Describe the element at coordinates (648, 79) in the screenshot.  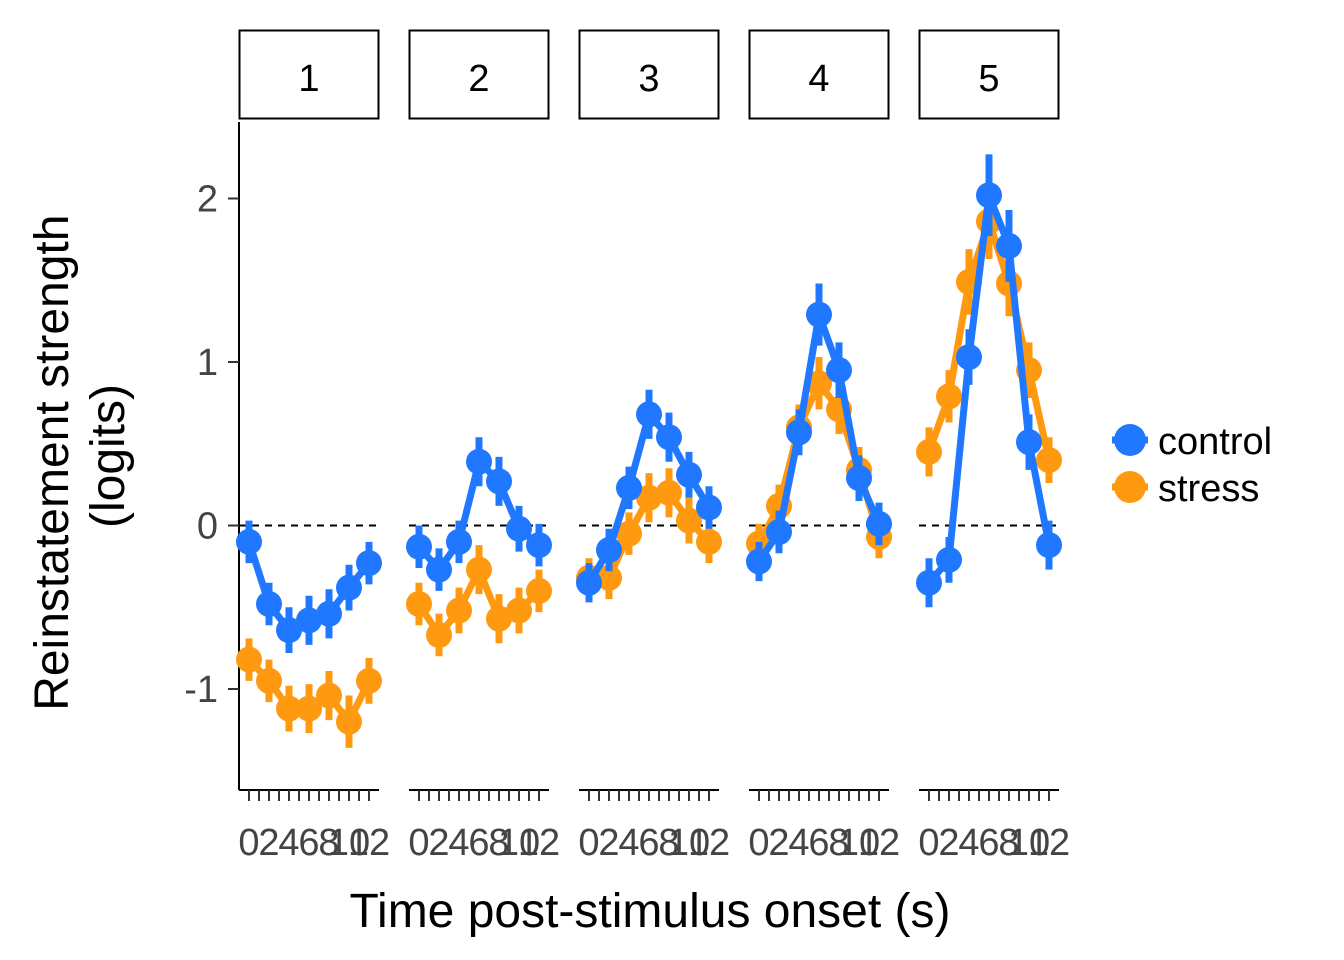
I see `facet-strip-label-3: 3` at that location.